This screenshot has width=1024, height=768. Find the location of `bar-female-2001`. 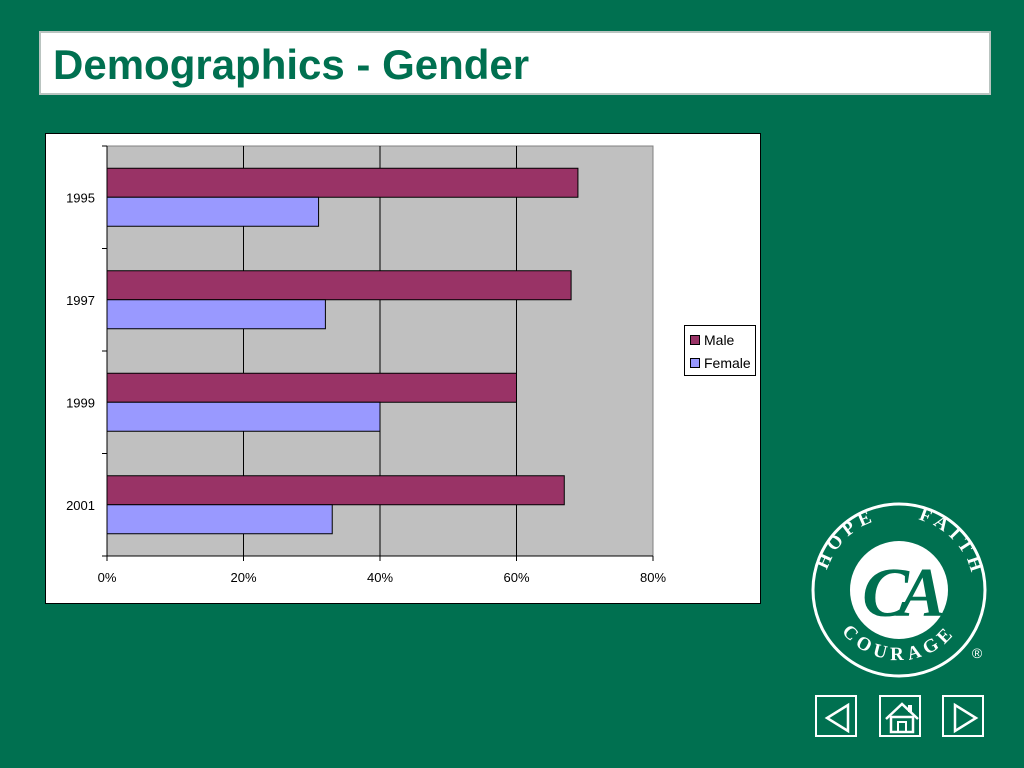

bar-female-2001 is located at coordinates (219, 519).